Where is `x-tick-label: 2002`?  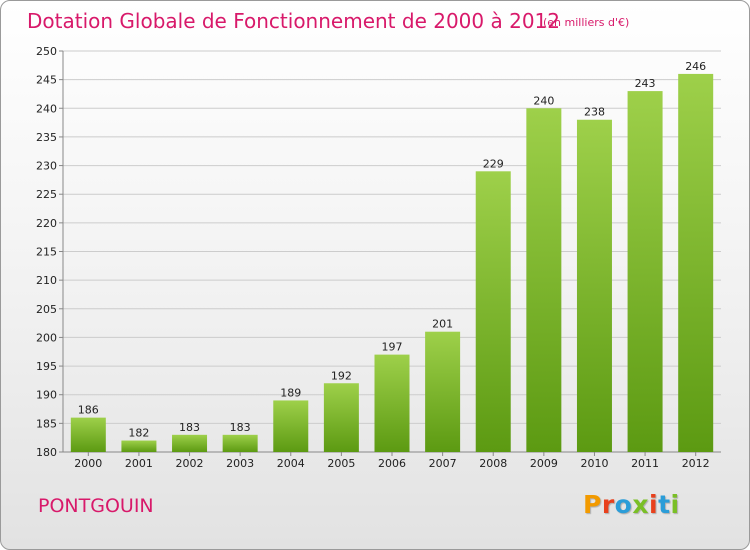
x-tick-label: 2002 is located at coordinates (190, 463).